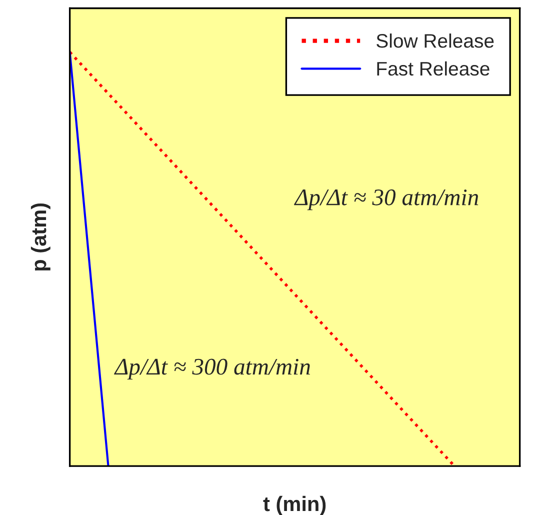 This screenshot has height=515, width=537. What do you see at coordinates (294, 505) in the screenshot?
I see `x-axis-title: t (min)` at bounding box center [294, 505].